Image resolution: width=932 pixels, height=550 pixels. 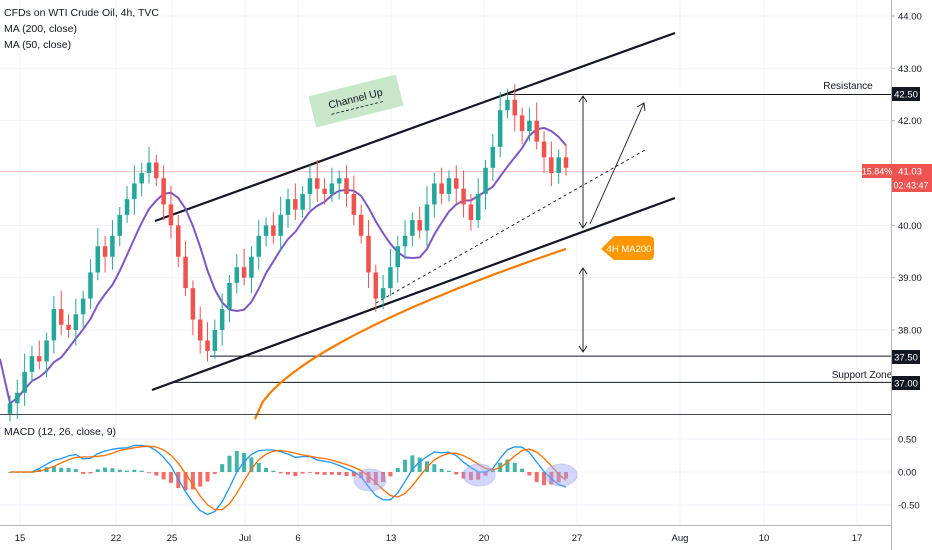 What do you see at coordinates (617, 163) in the screenshot?
I see `projection-arrow` at bounding box center [617, 163].